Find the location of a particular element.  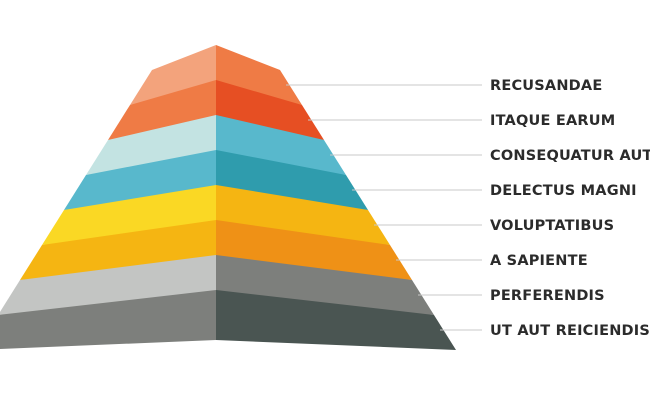

tier-4-label: DELECTUS MAGNI is located at coordinates (563, 191).